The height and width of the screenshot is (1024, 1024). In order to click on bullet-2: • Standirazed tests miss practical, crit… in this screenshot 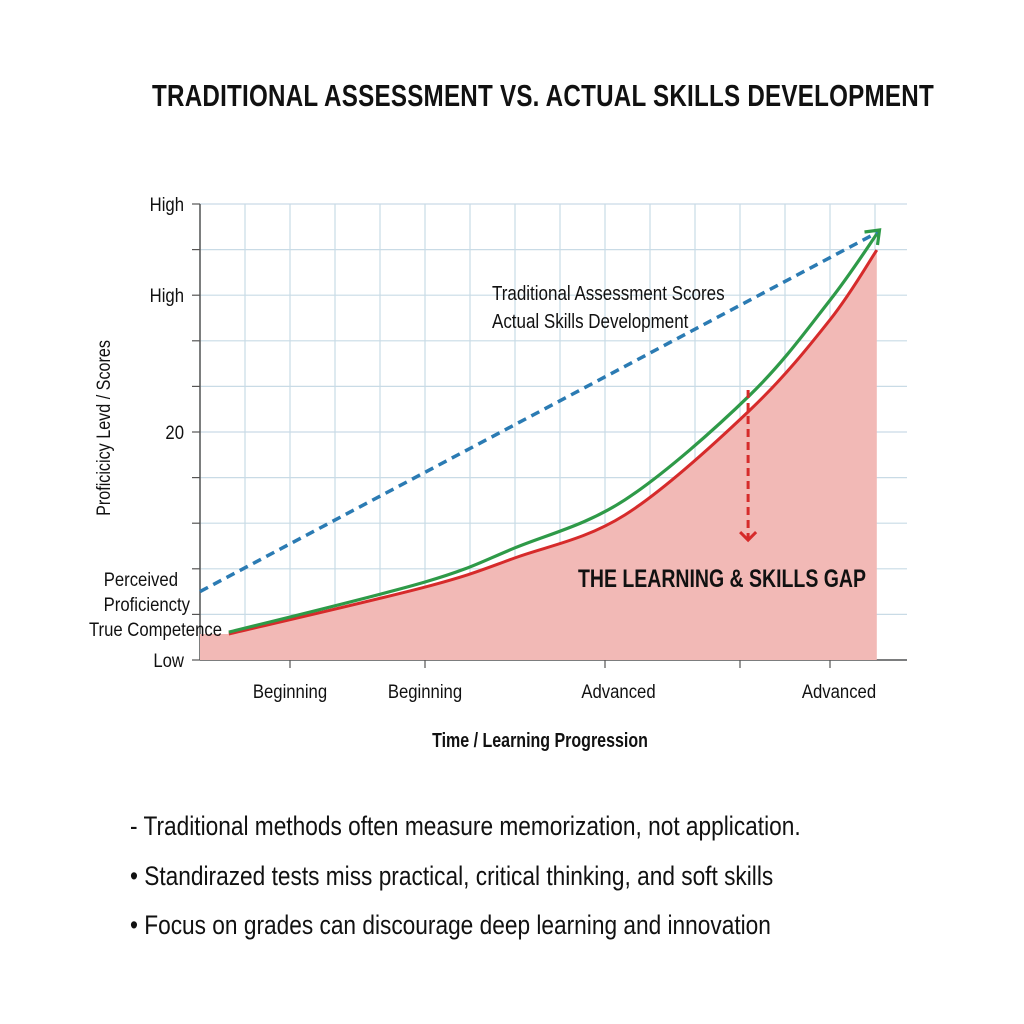, I will do `click(452, 876)`.